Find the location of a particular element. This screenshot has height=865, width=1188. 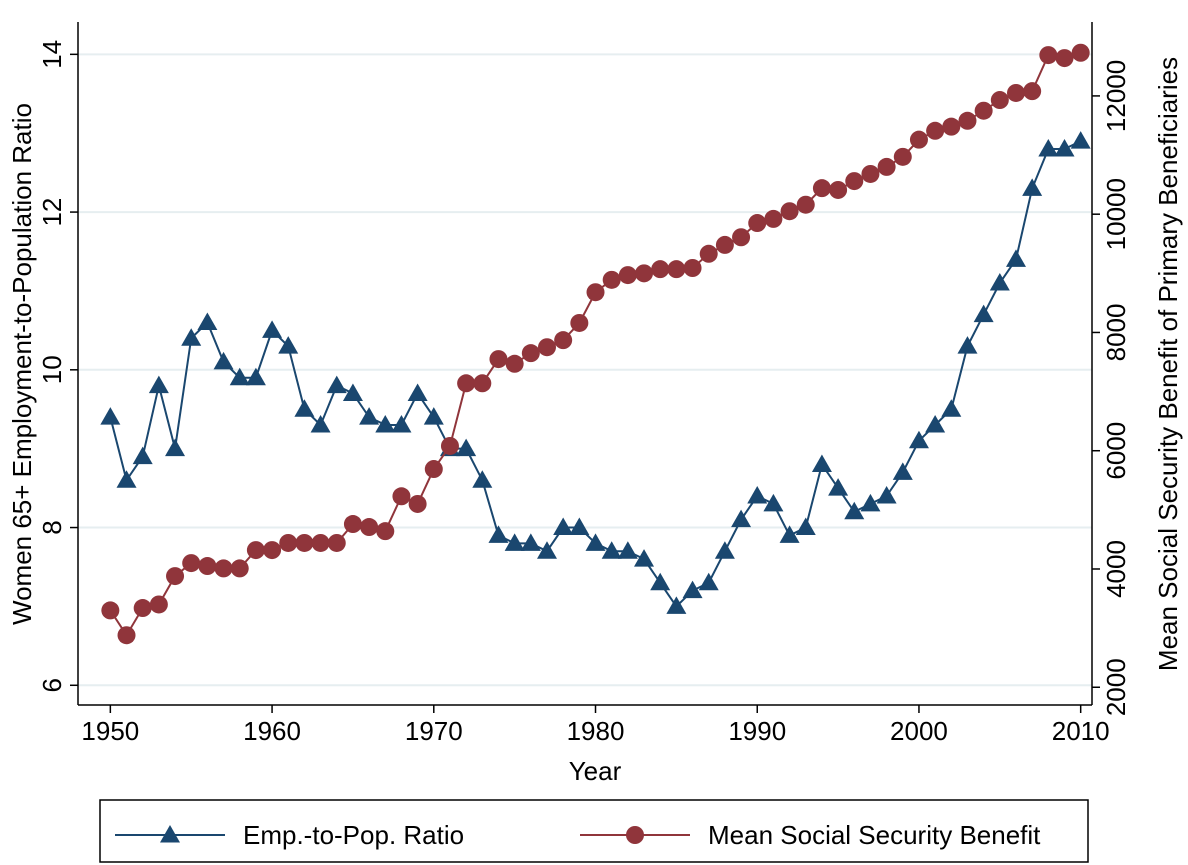

y2-tick-label: 10000 is located at coordinates (1116, 214).